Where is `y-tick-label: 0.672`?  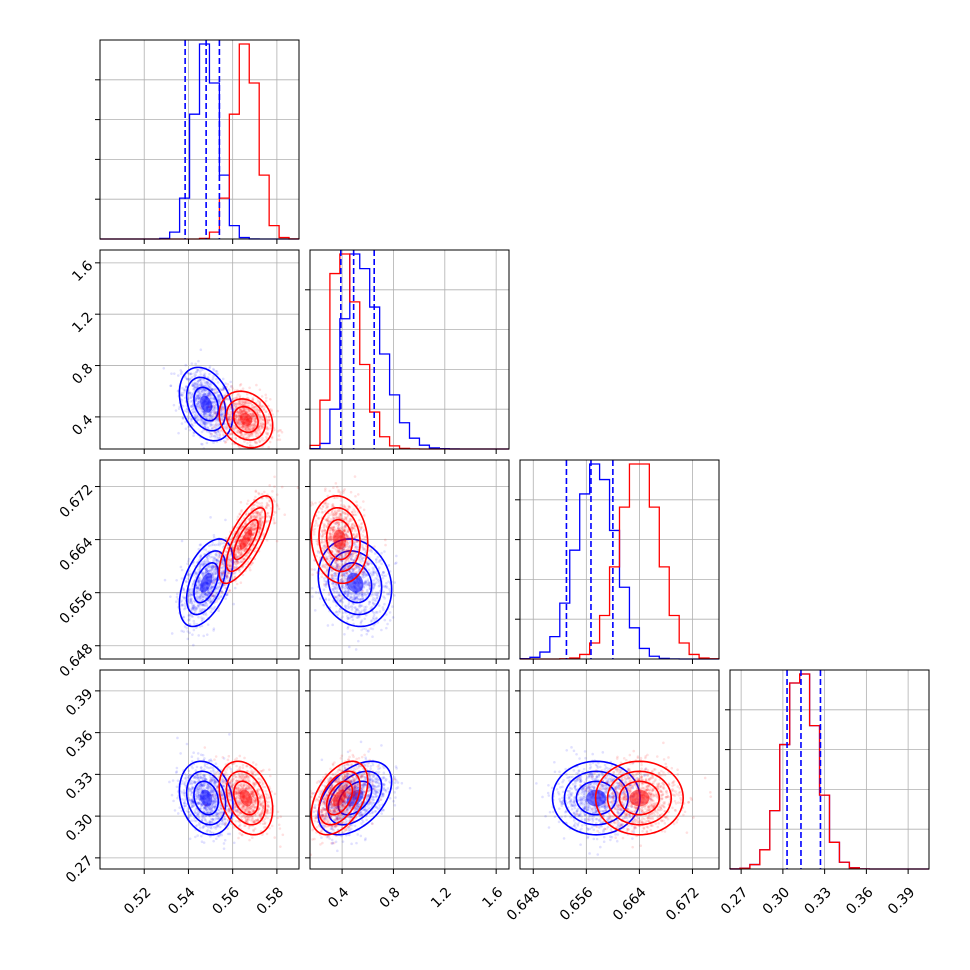
y-tick-label: 0.672 is located at coordinates (77, 502).